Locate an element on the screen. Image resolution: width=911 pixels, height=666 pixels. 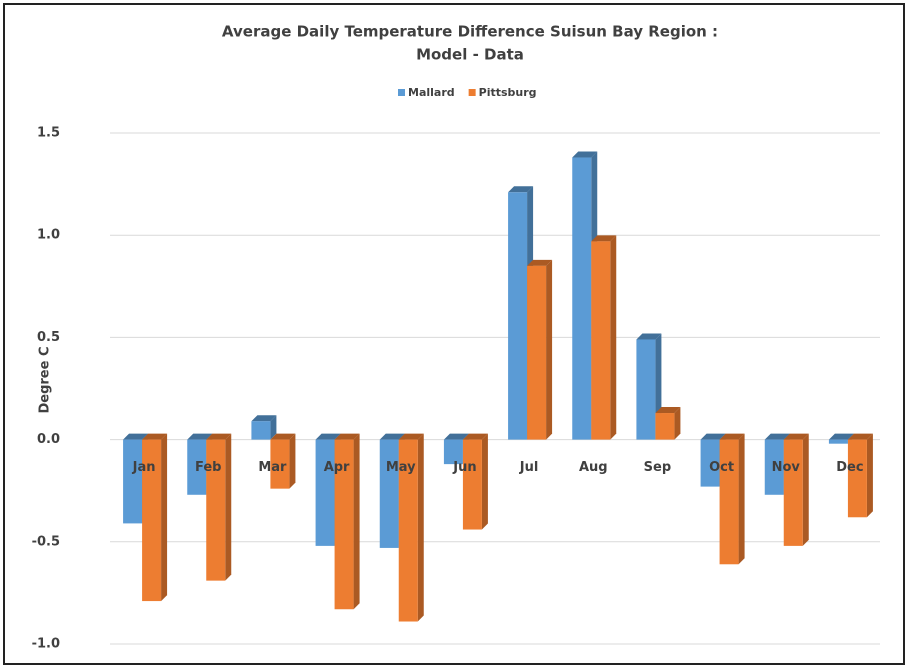
x-tick-label: Jul is located at coordinates (529, 467).